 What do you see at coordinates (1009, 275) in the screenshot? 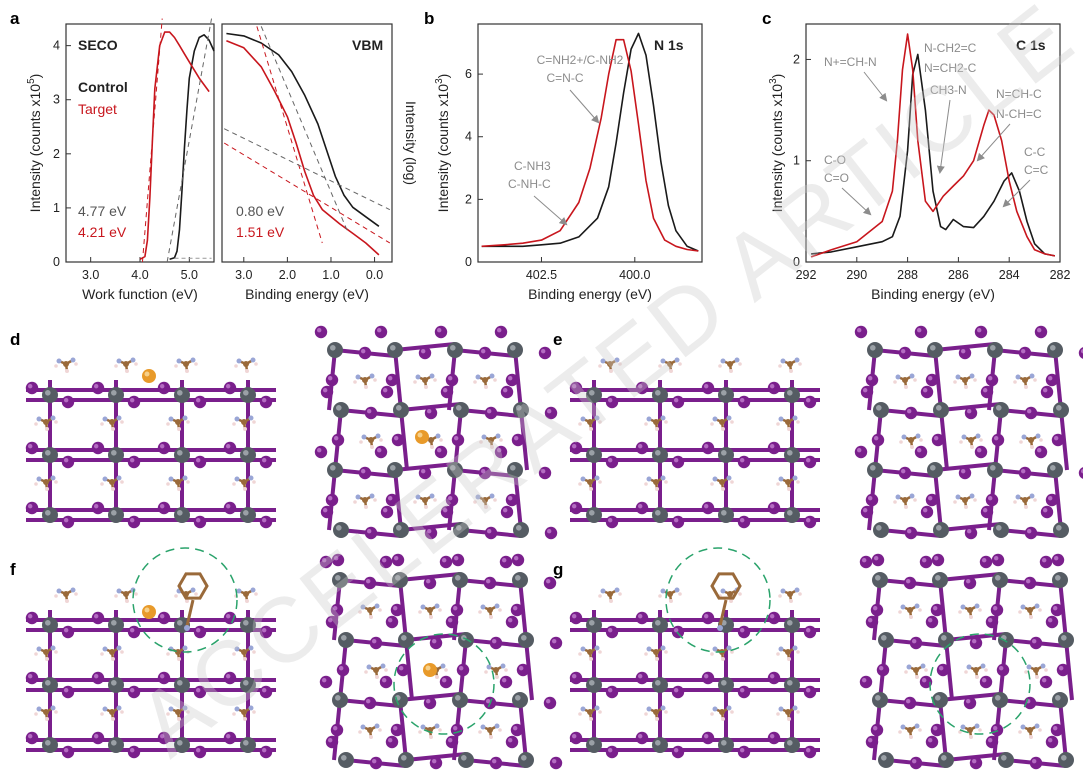
I see `c1s-xtick-label: 284` at bounding box center [1009, 275].